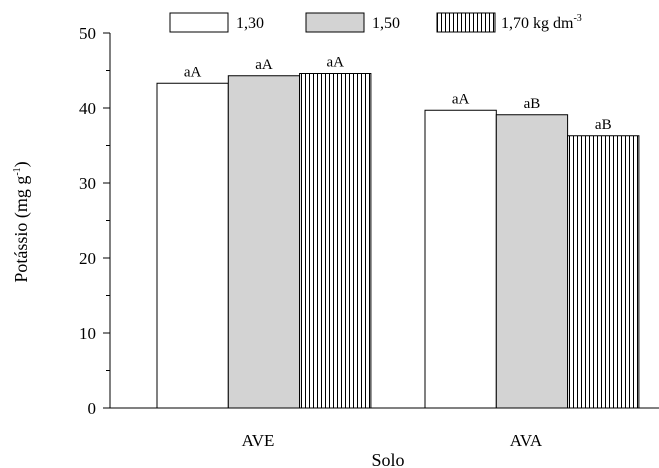  What do you see at coordinates (21, 221) in the screenshot?
I see `y-axis-title: Potássio (mg g-1)` at bounding box center [21, 221].